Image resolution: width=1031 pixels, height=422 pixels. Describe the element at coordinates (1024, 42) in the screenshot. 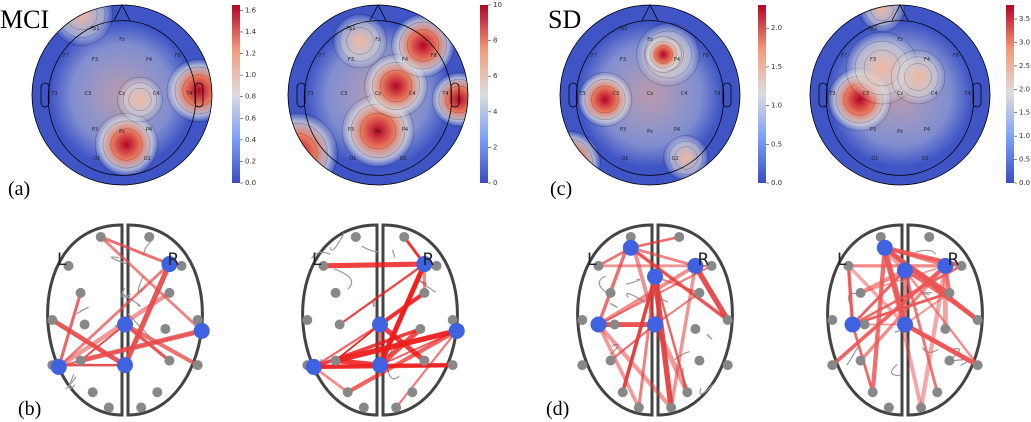

I see `colorbar-tick-label: 3.0` at that location.